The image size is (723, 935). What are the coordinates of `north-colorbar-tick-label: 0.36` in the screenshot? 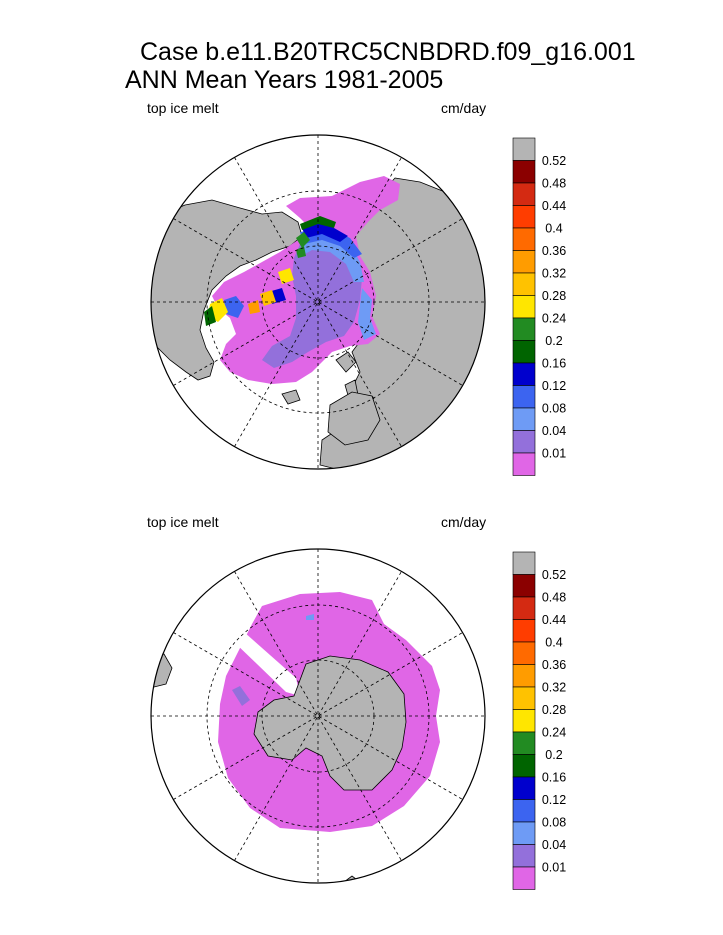 It's located at (554, 251).